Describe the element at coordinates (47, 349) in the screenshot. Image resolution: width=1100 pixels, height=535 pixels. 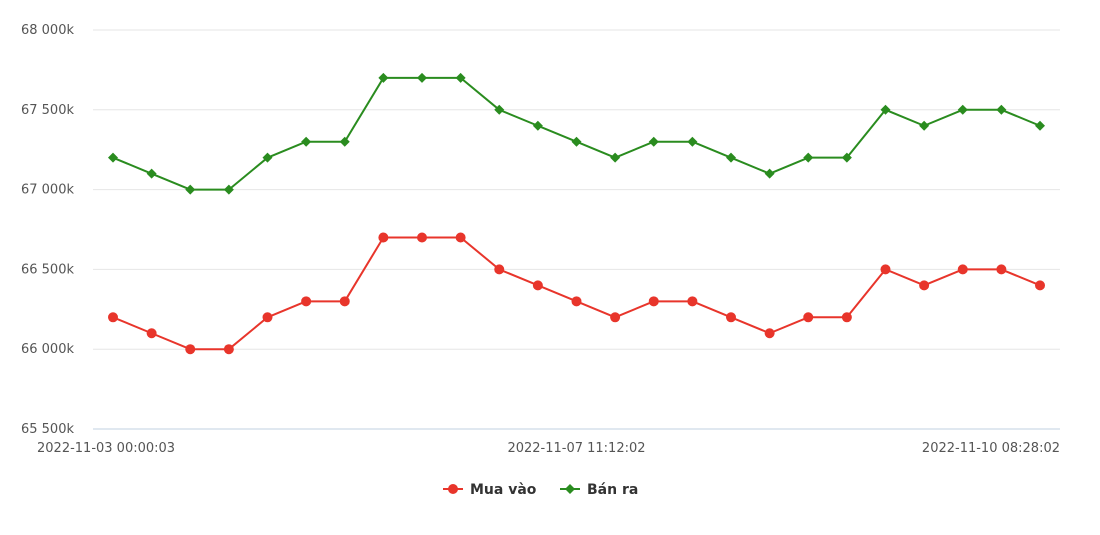
I see `y-tick-label: 66 000k` at that location.